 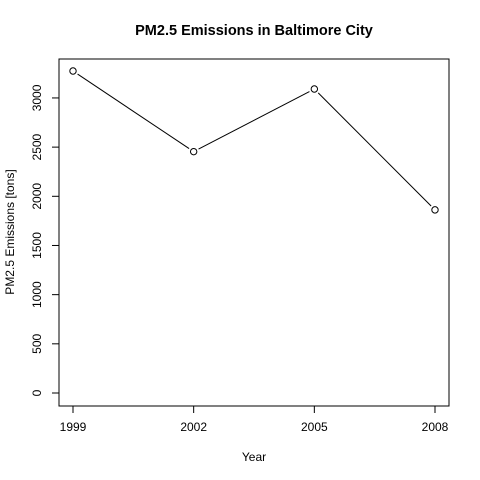 I want to click on x-tick-label: 2002, so click(x=193, y=427).